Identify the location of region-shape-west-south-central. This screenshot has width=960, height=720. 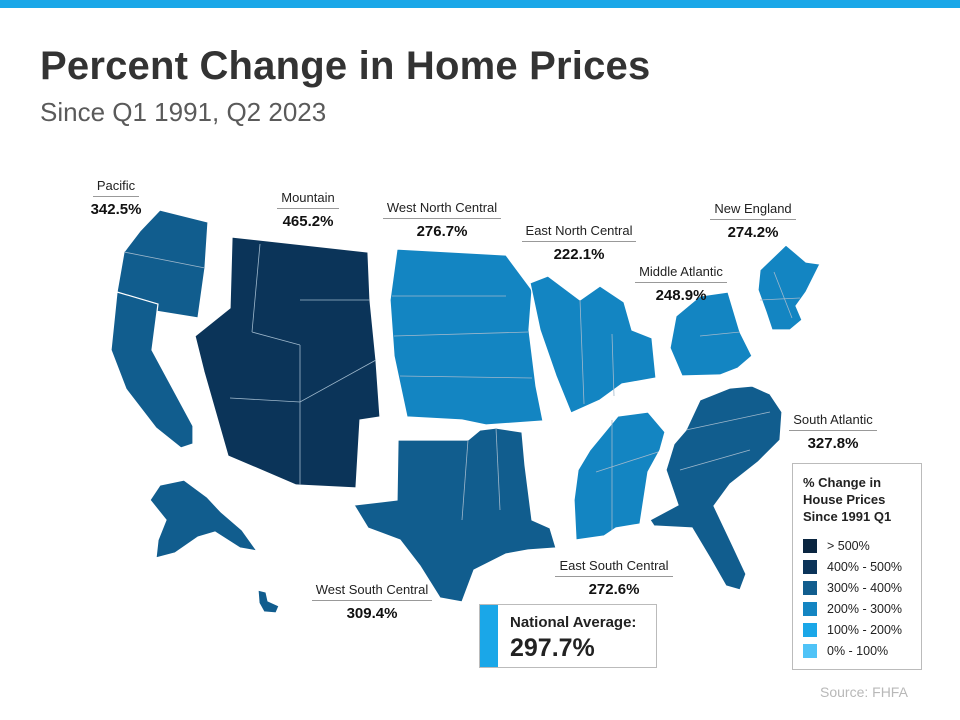
(455, 515).